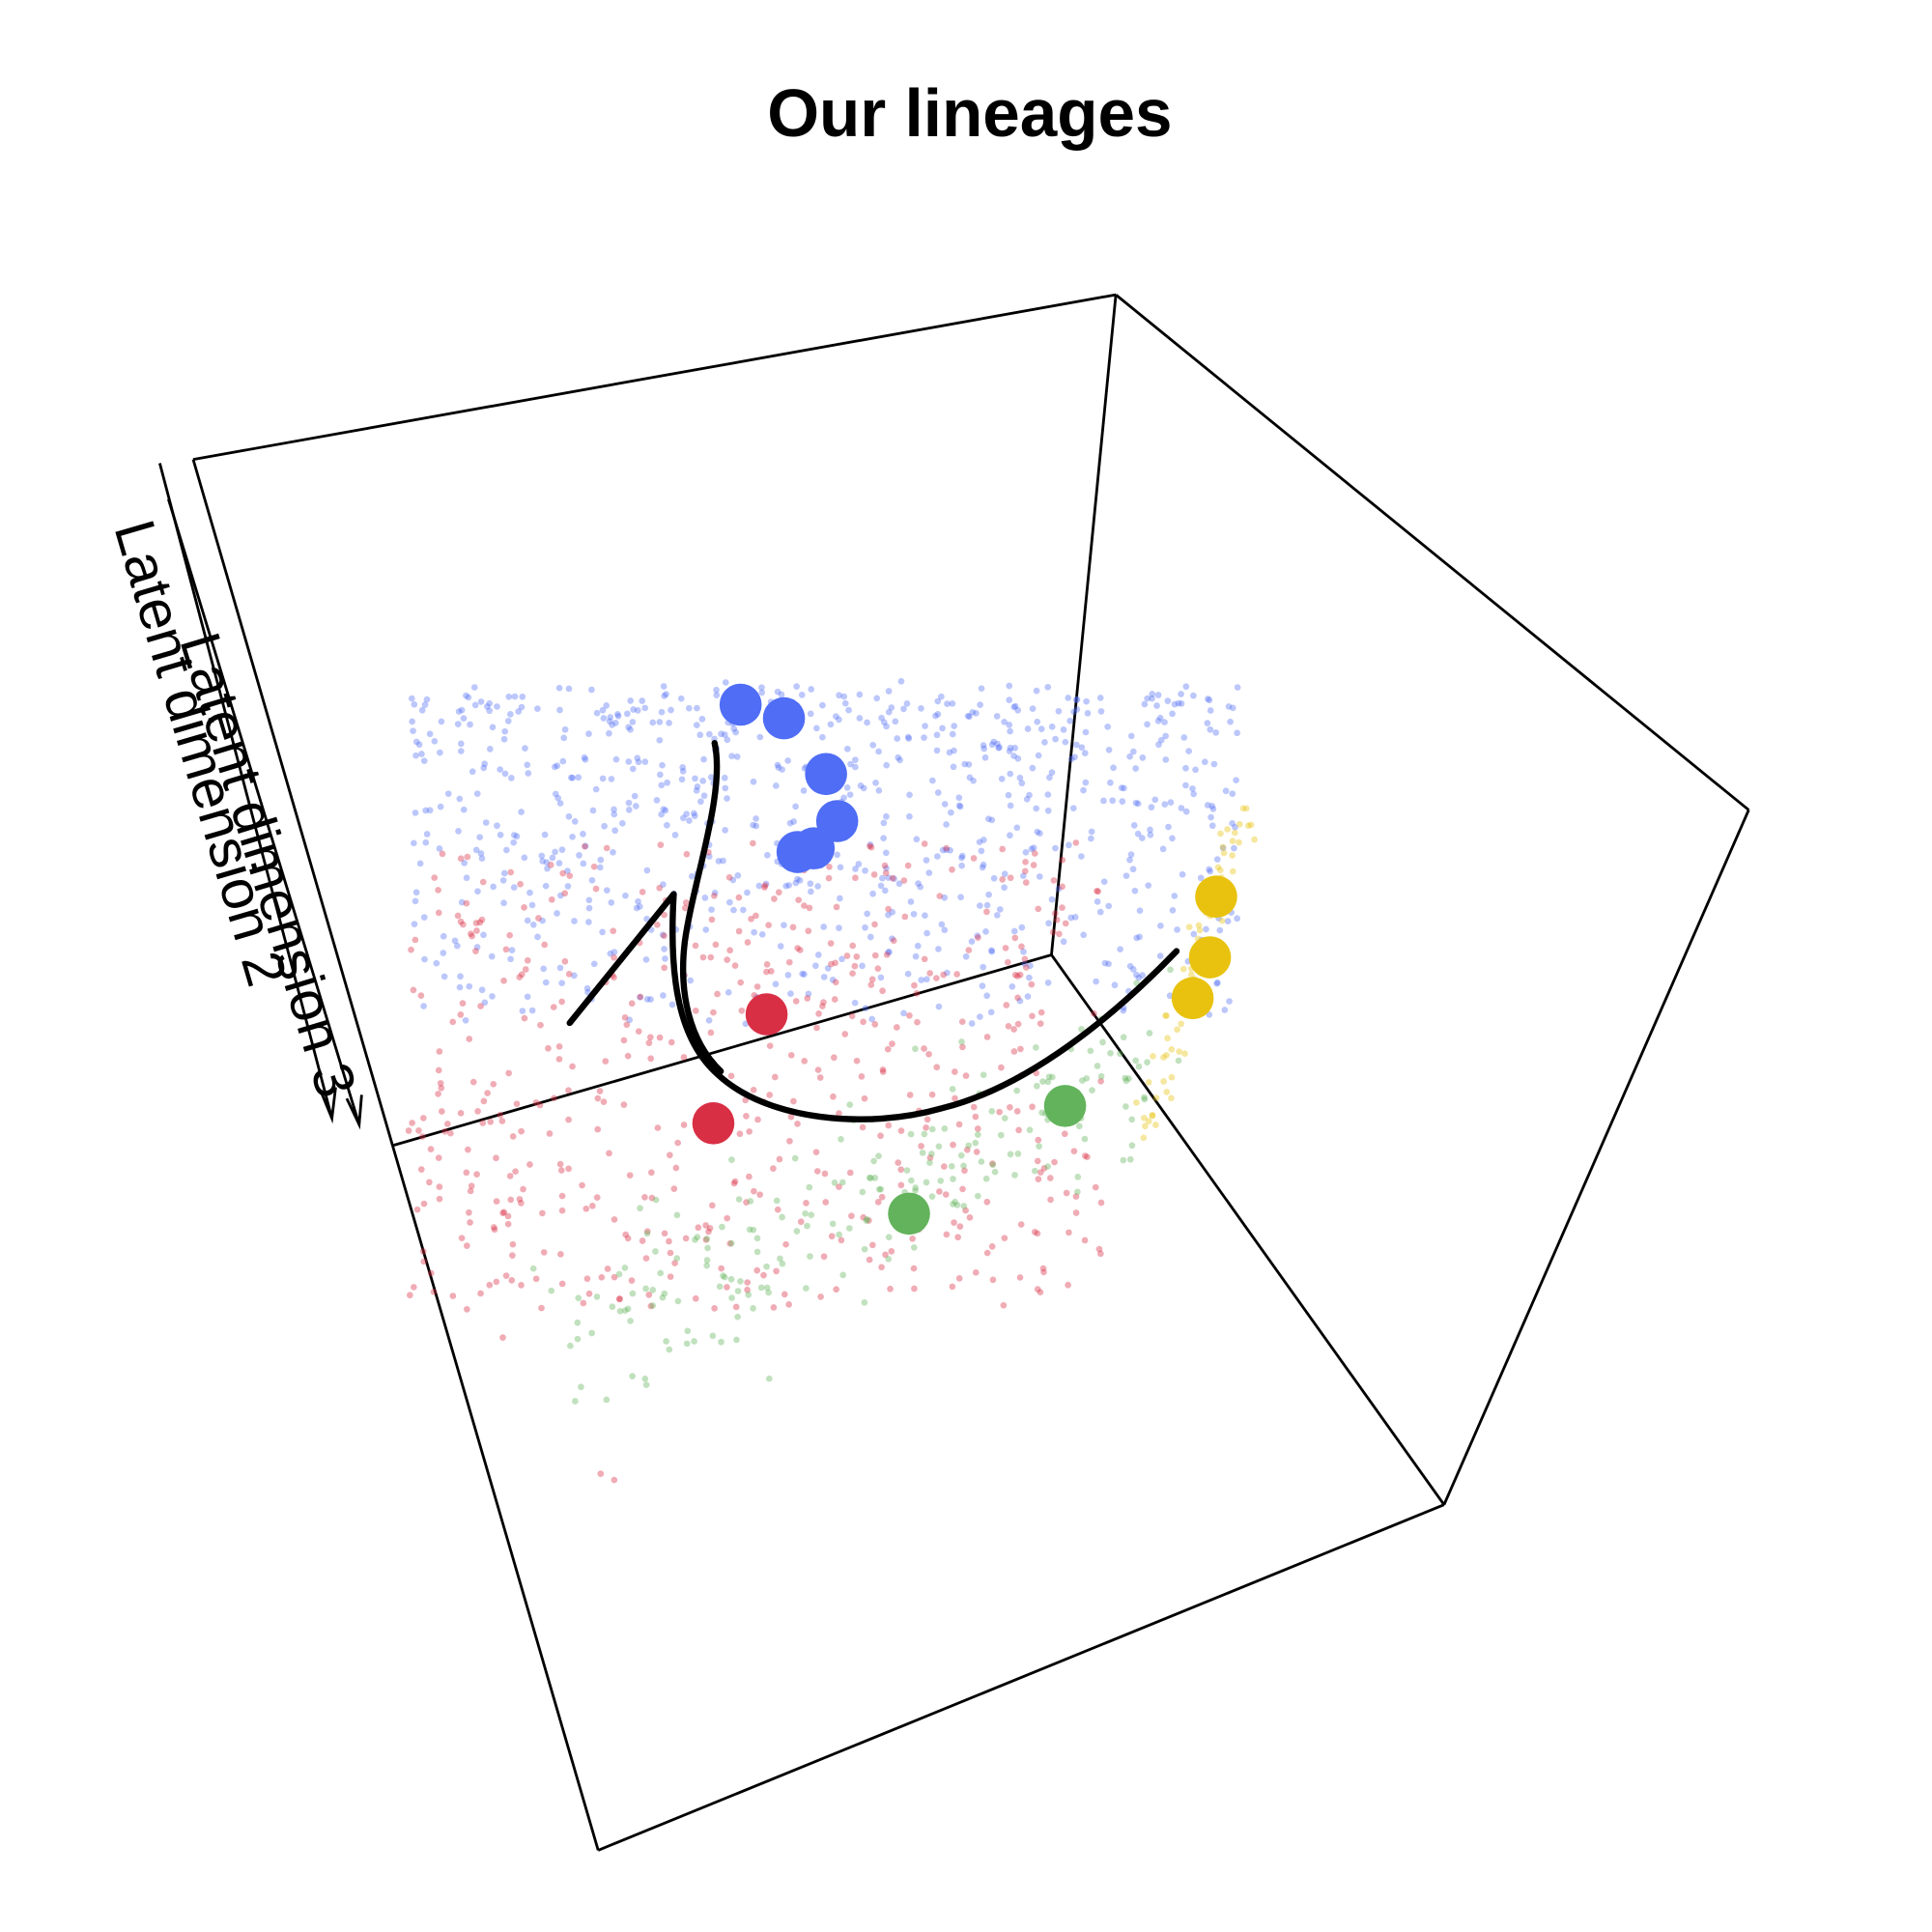 This screenshot has width=1932, height=1932. What do you see at coordinates (784, 718) in the screenshot?
I see `centroid-marker` at bounding box center [784, 718].